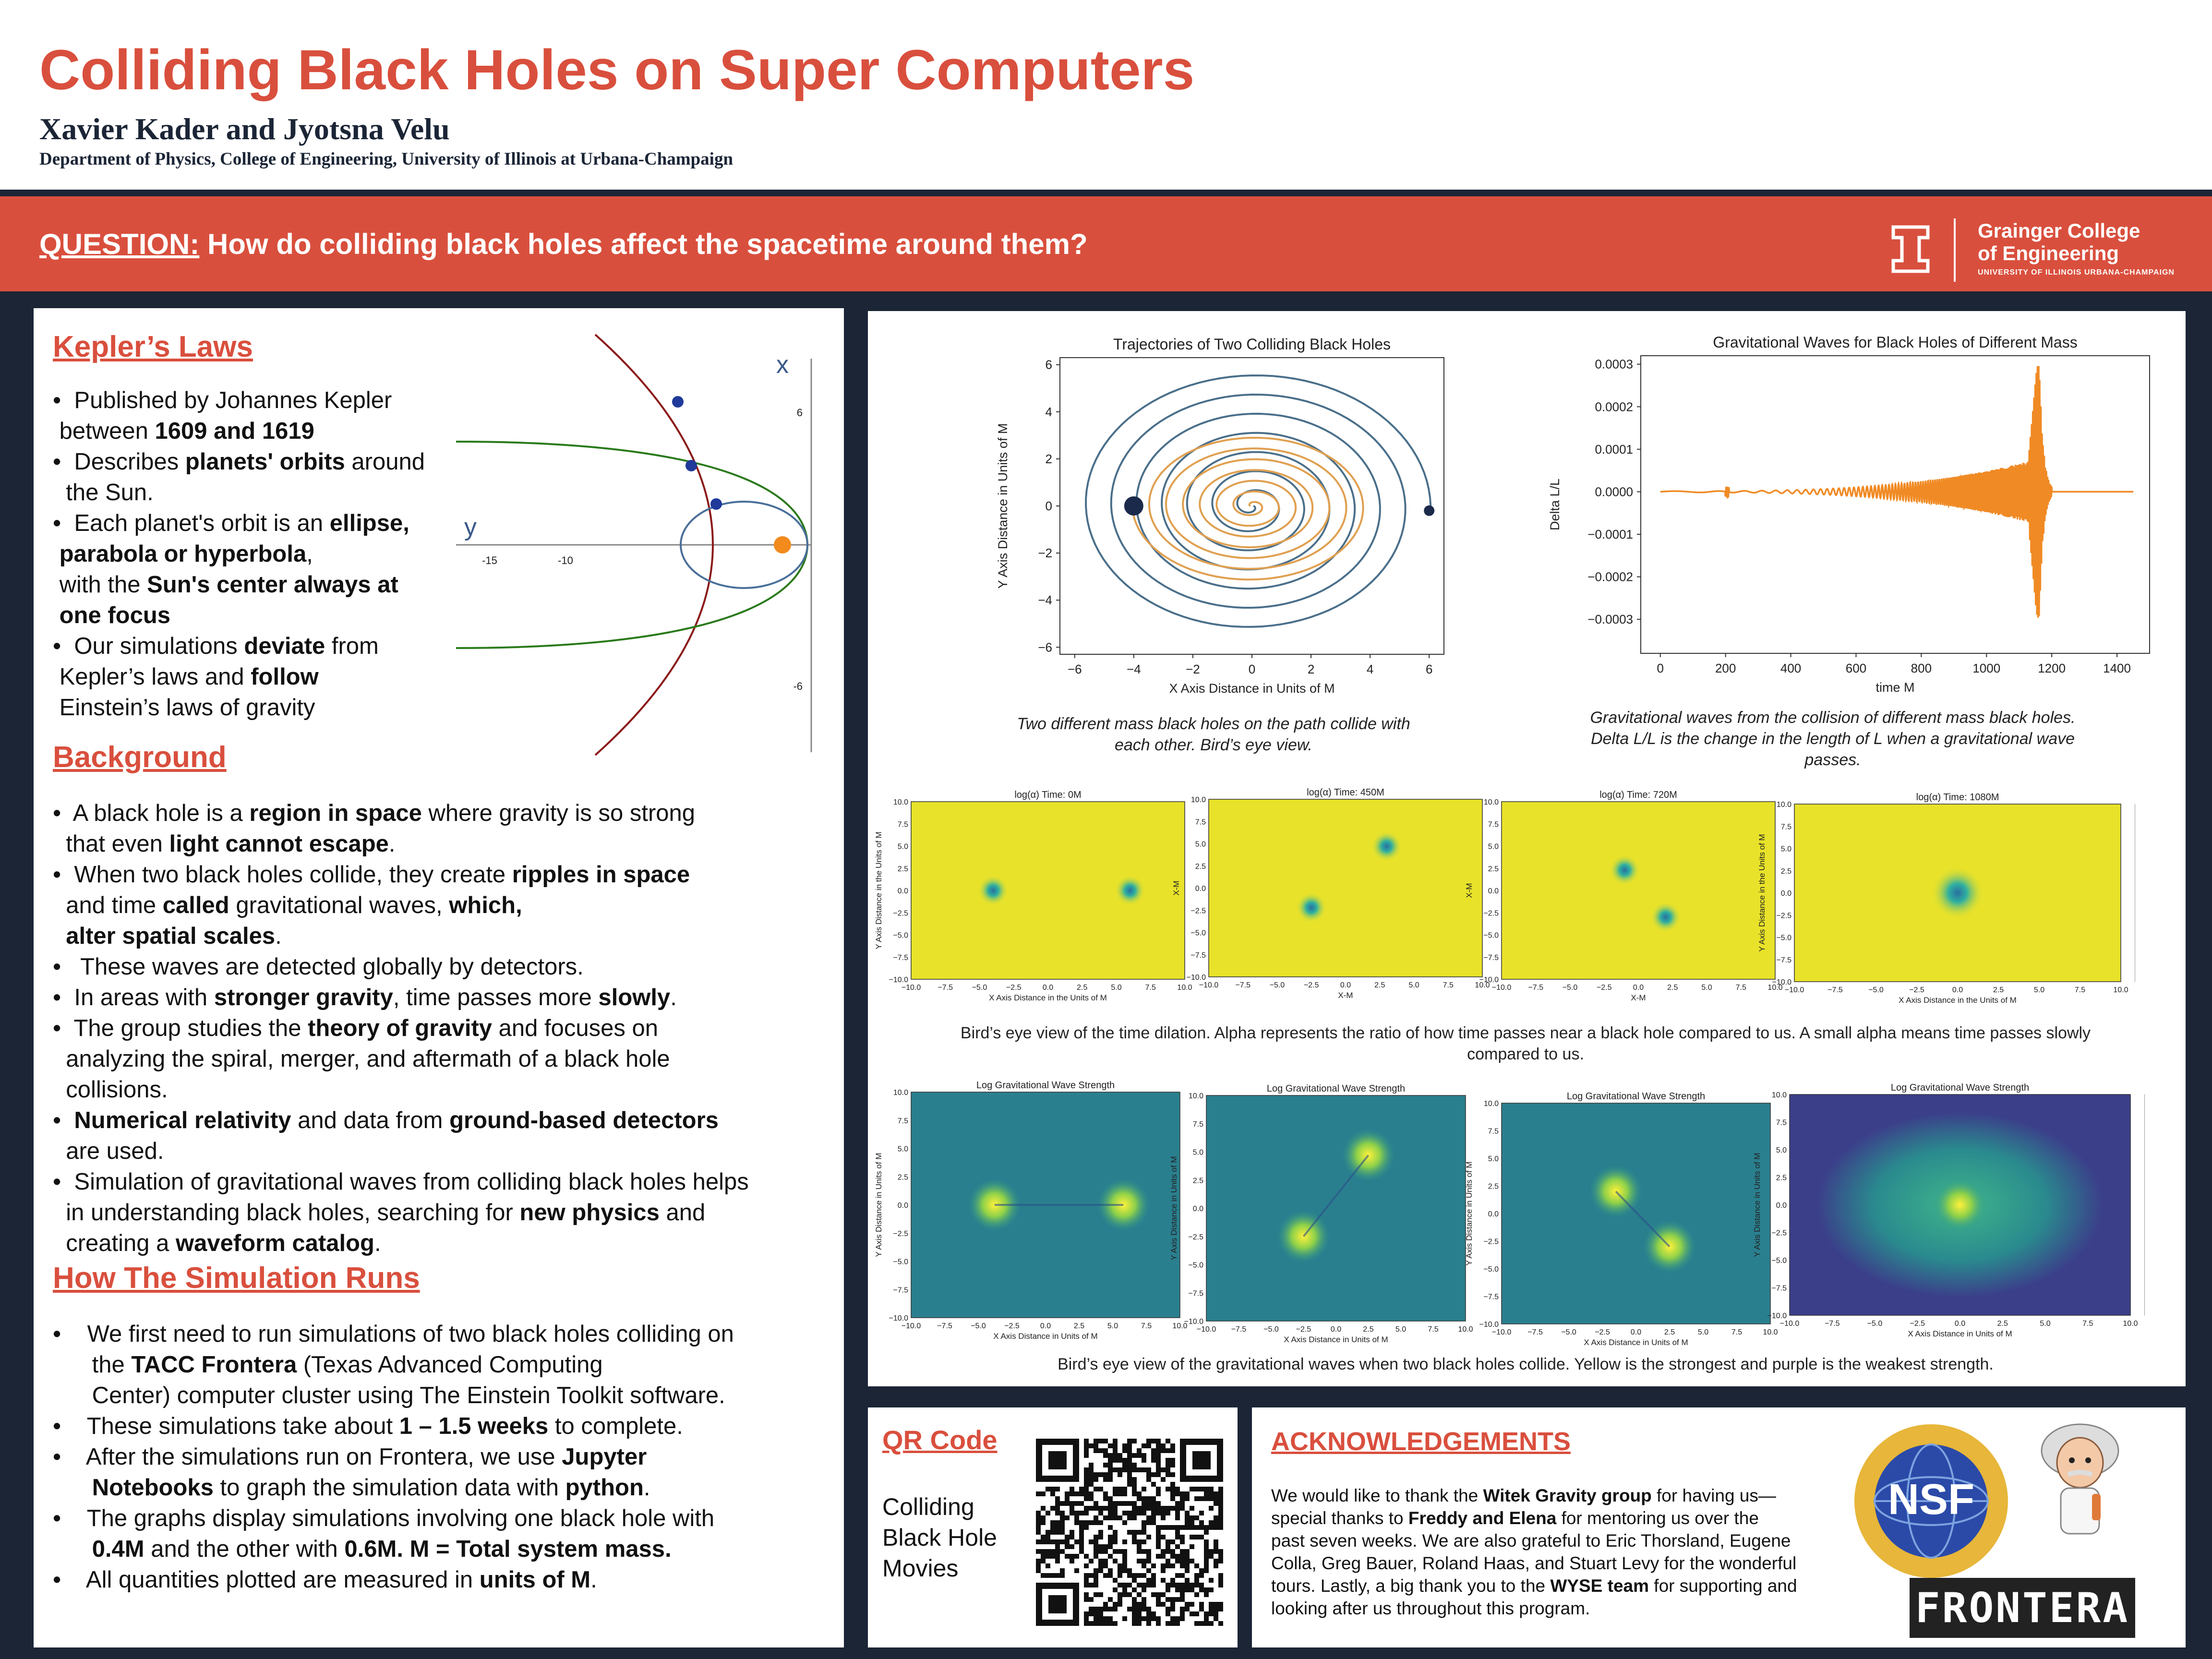 The width and height of the screenshot is (2212, 1659). What do you see at coordinates (1012, 1326) in the screenshot?
I see `x-tick-label: −2.5` at bounding box center [1012, 1326].